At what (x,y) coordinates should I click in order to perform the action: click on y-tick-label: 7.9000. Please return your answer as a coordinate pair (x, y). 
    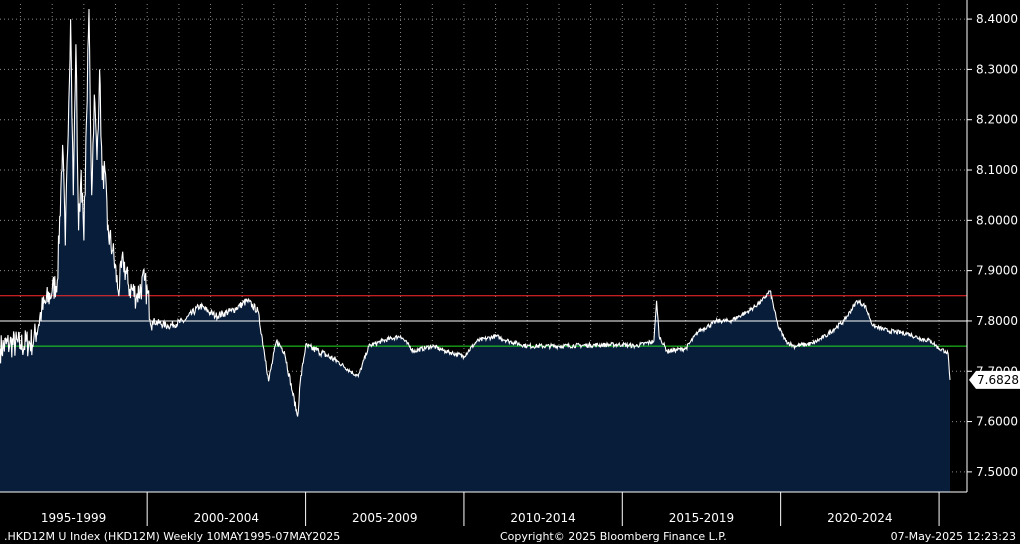
    Looking at the image, I should click on (997, 271).